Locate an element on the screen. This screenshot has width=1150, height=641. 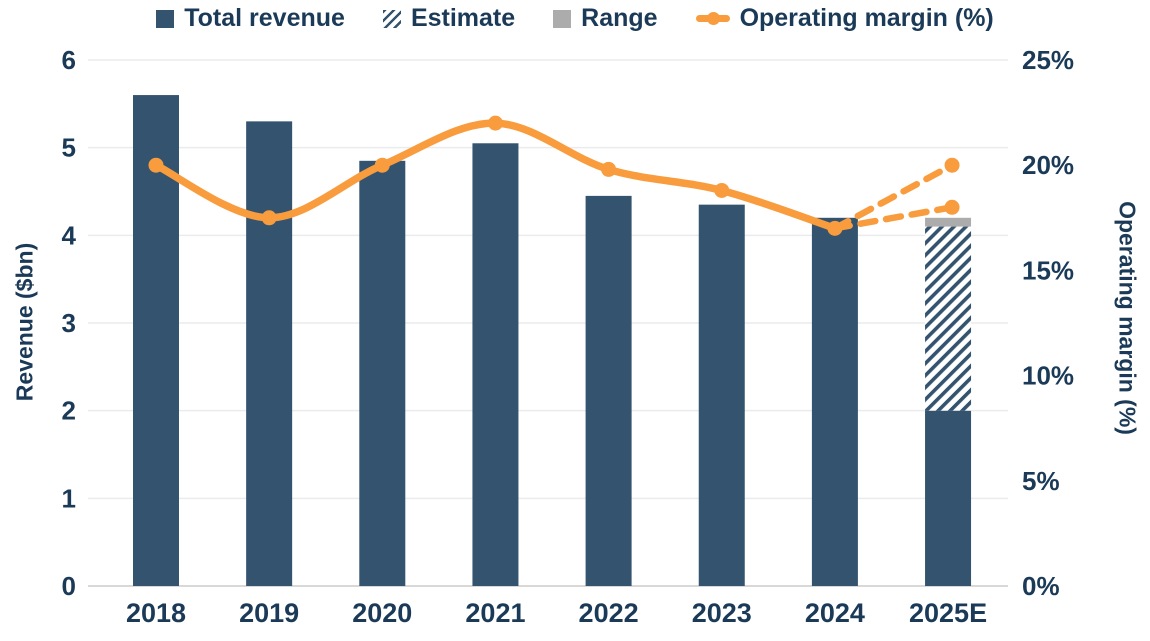
operating-margin-swatch-dot is located at coordinates (713, 18).